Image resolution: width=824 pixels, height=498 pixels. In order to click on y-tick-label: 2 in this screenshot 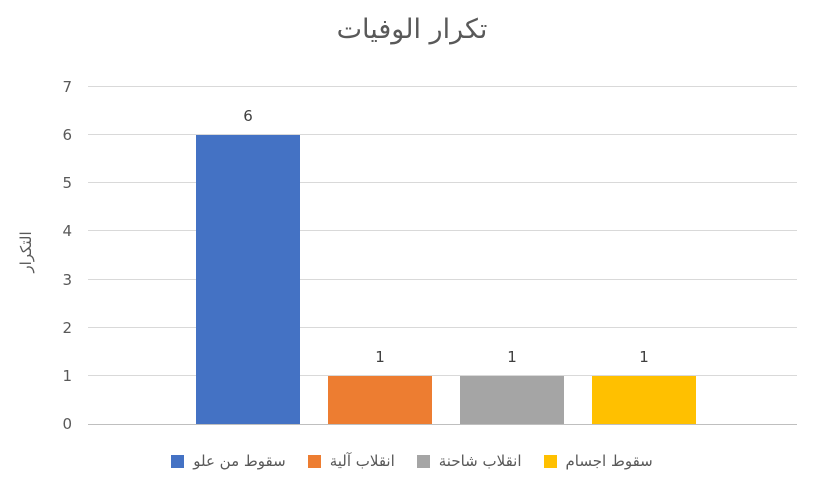, I will do `click(67, 327)`.